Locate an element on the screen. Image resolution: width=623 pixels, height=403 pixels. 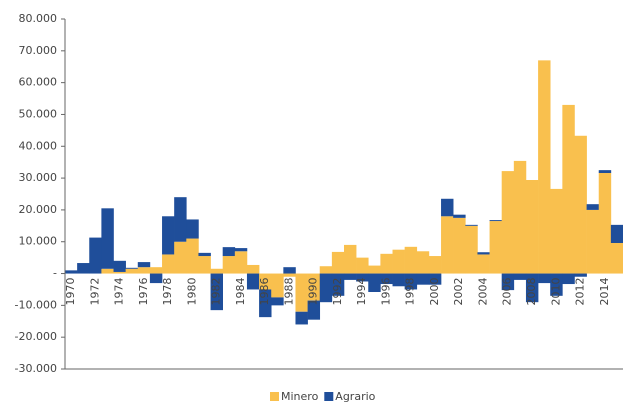
x-tick-label: 2000 is located at coordinates (434, 292).